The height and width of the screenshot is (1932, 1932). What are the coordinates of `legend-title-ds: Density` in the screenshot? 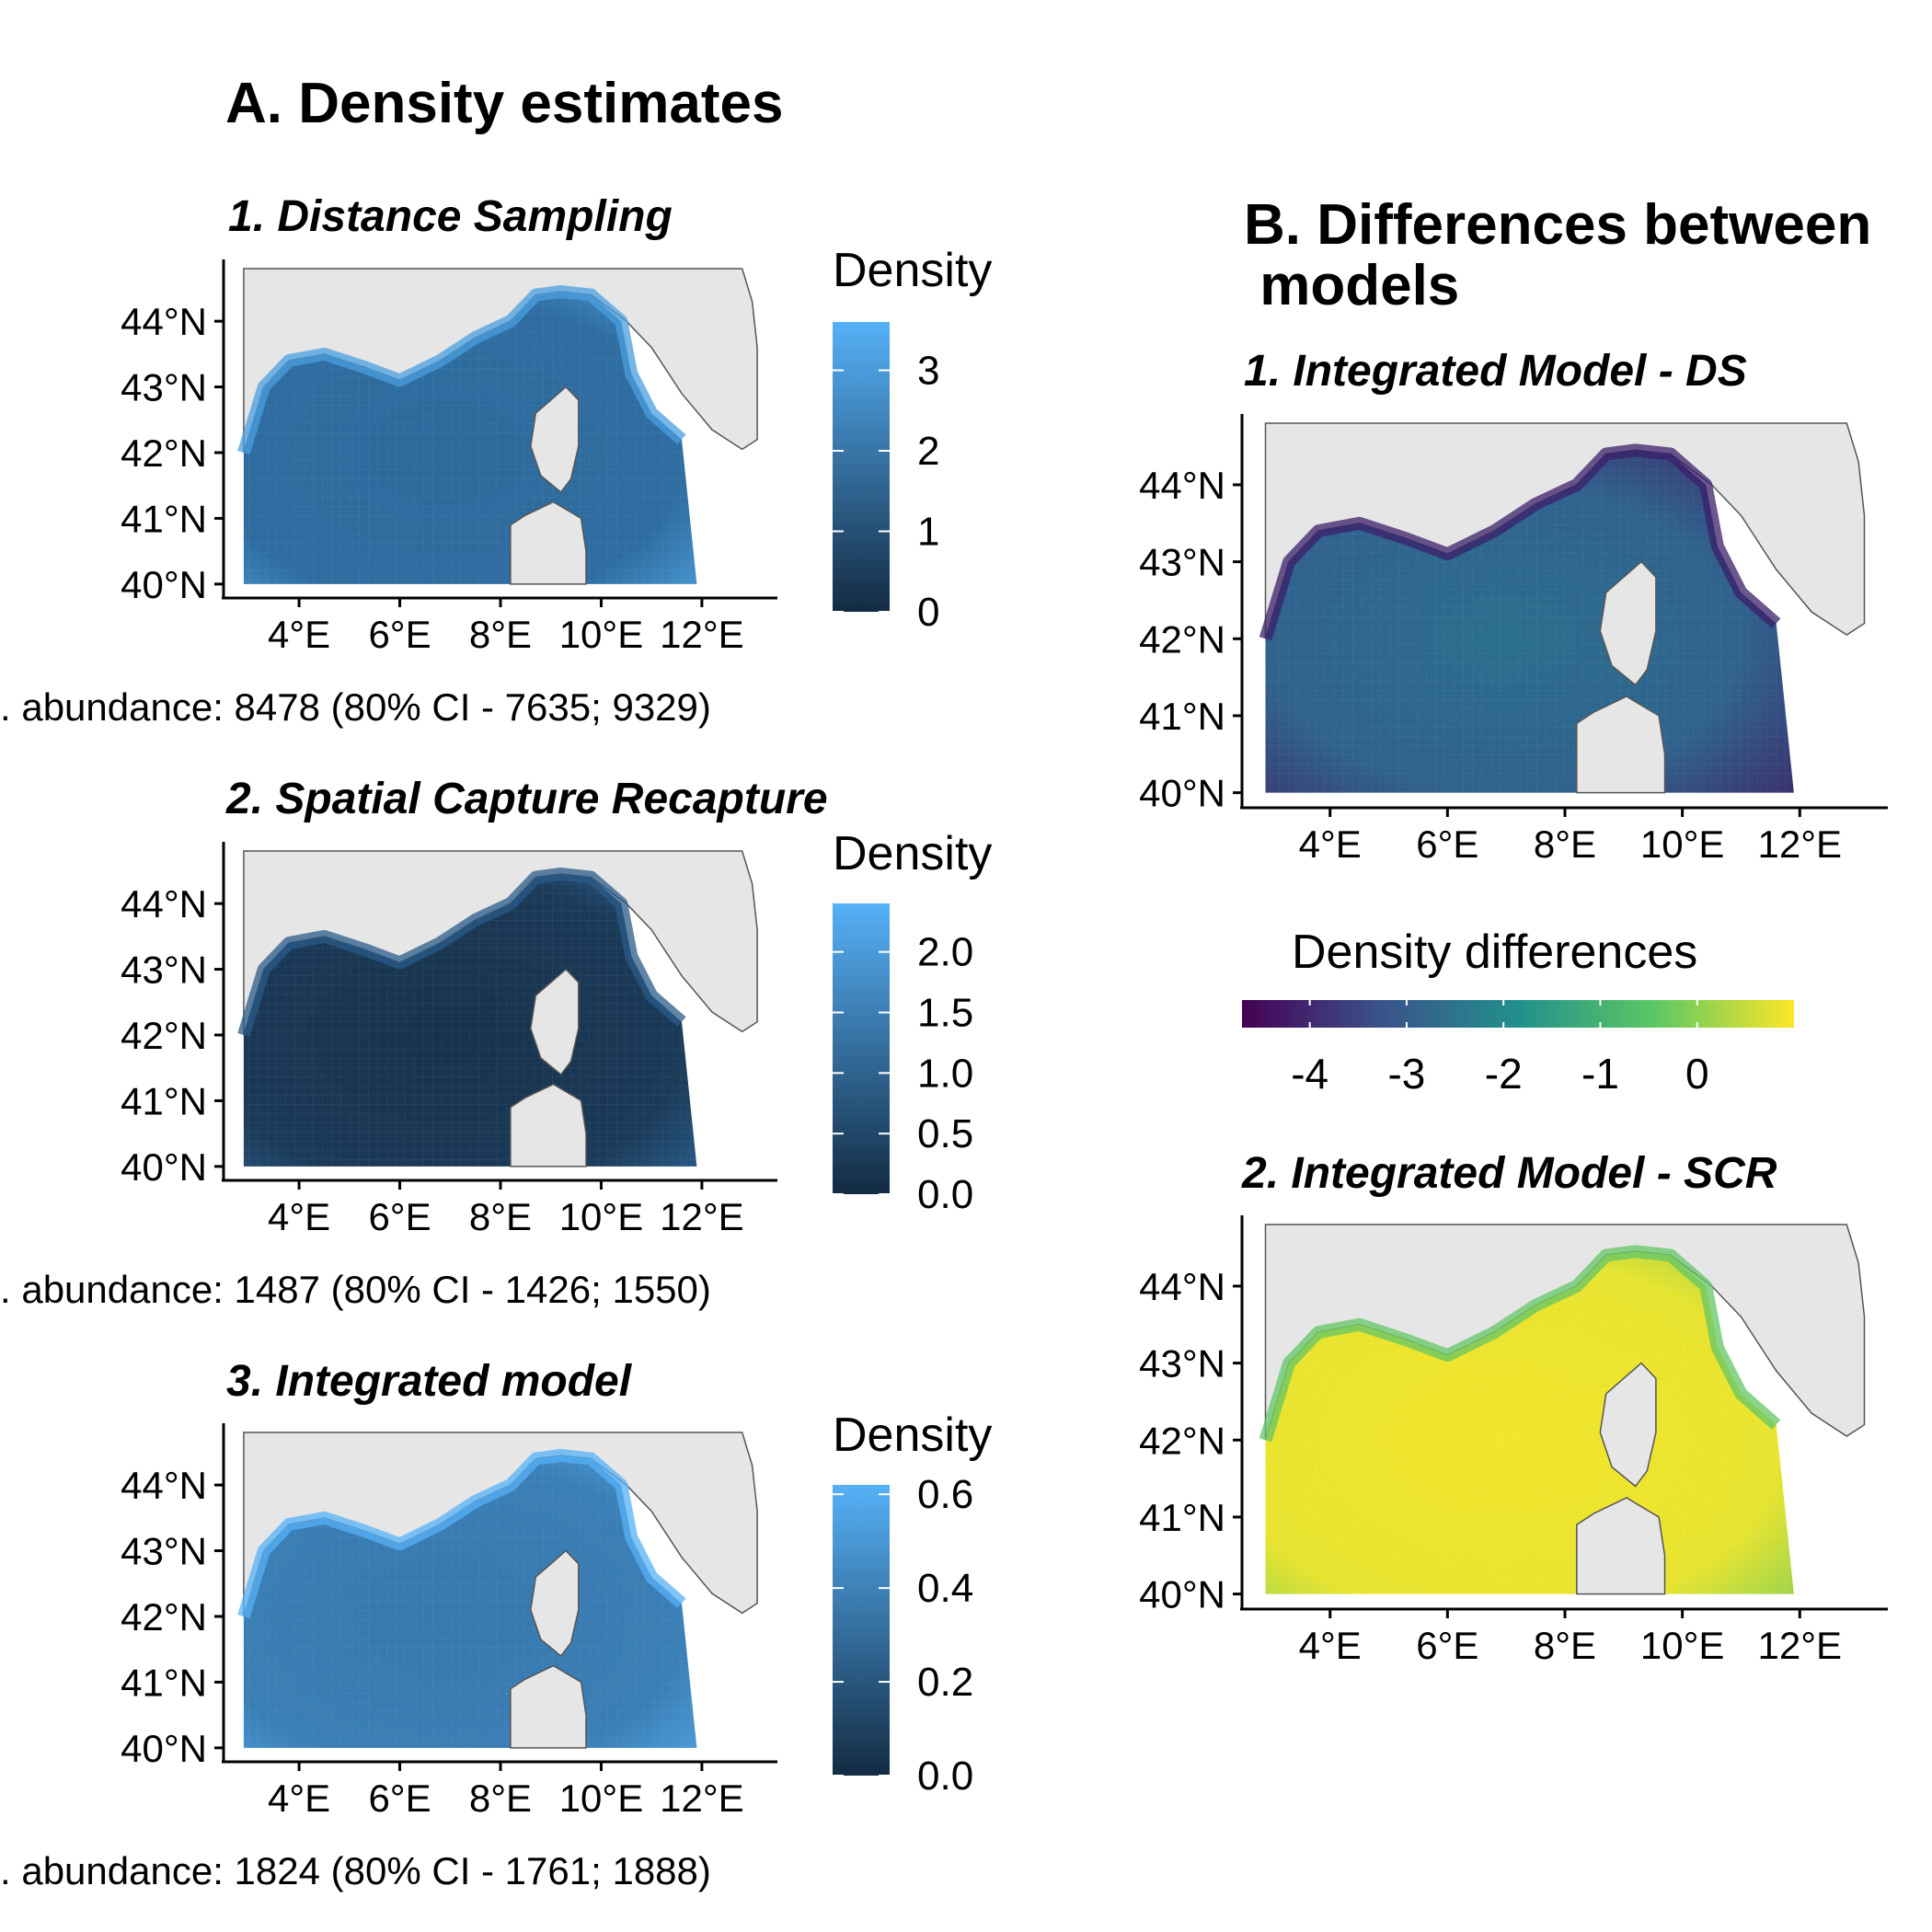 It's located at (913, 270).